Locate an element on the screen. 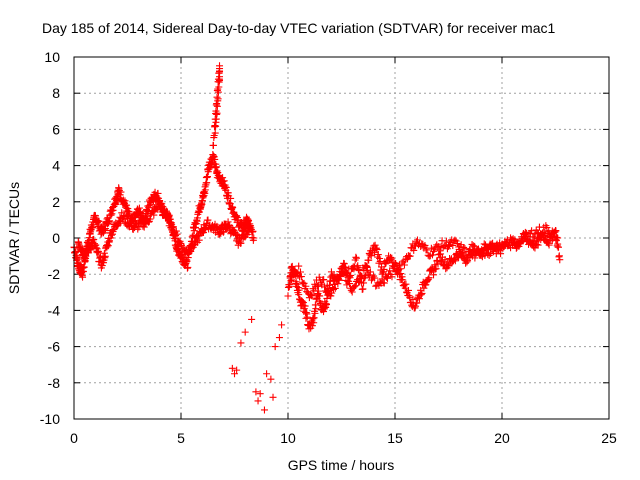  y-tick-label: -8 is located at coordinates (54, 383).